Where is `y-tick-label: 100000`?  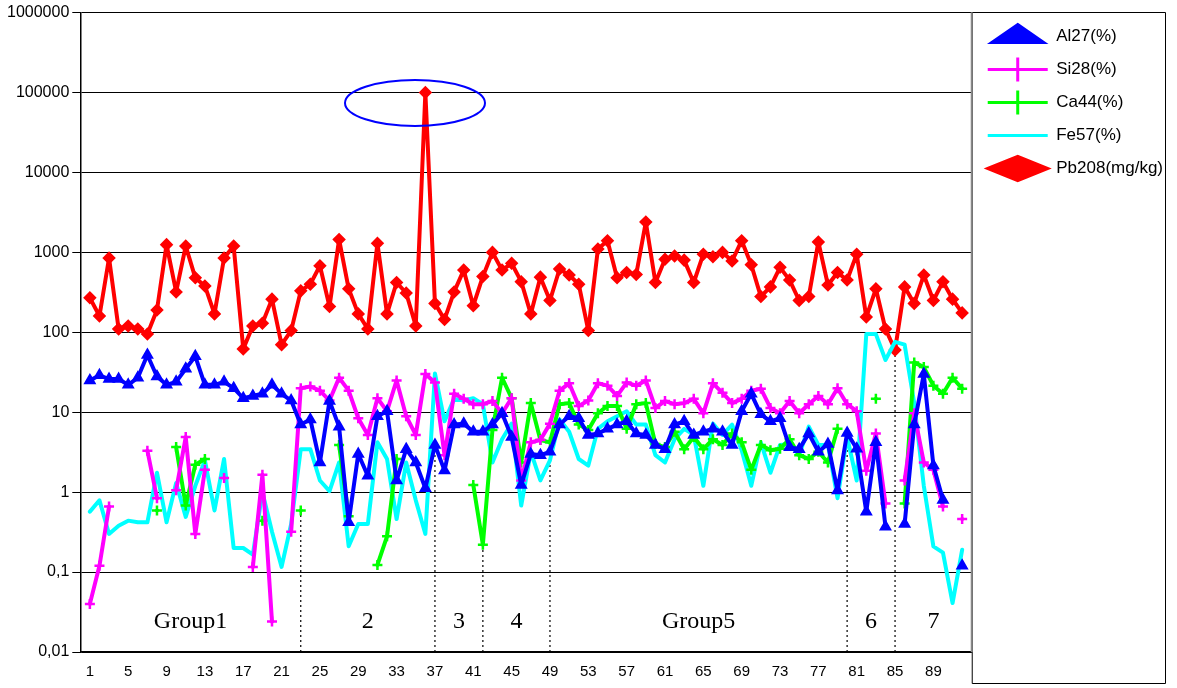 y-tick-label: 100000 is located at coordinates (42, 91).